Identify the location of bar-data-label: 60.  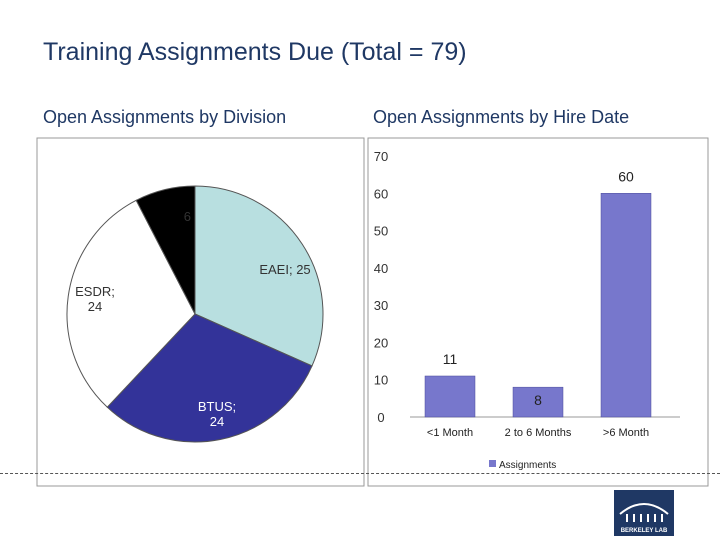
(626, 176).